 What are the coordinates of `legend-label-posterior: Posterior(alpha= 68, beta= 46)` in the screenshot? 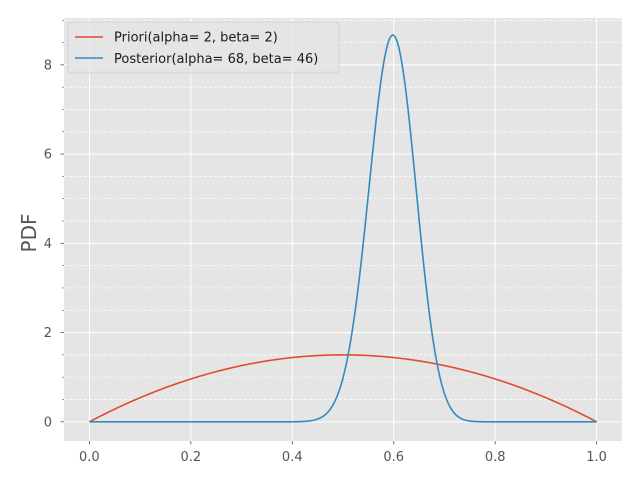 It's located at (216, 59).